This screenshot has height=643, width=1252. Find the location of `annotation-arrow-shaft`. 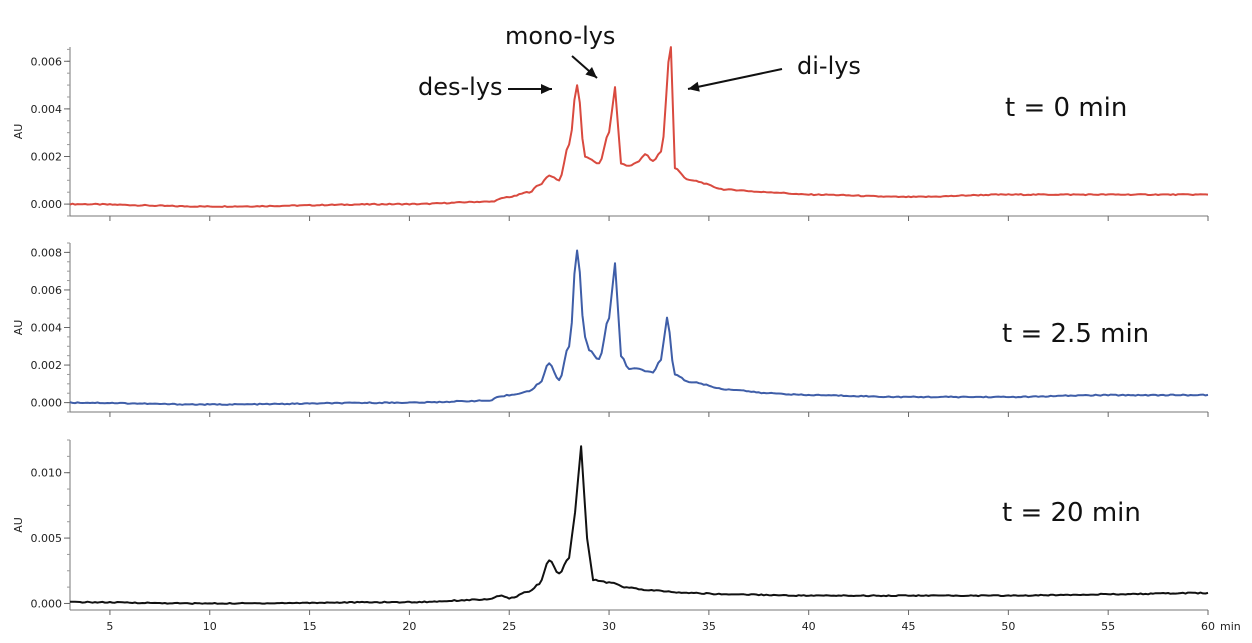

annotation-arrow-shaft is located at coordinates (735, 79).